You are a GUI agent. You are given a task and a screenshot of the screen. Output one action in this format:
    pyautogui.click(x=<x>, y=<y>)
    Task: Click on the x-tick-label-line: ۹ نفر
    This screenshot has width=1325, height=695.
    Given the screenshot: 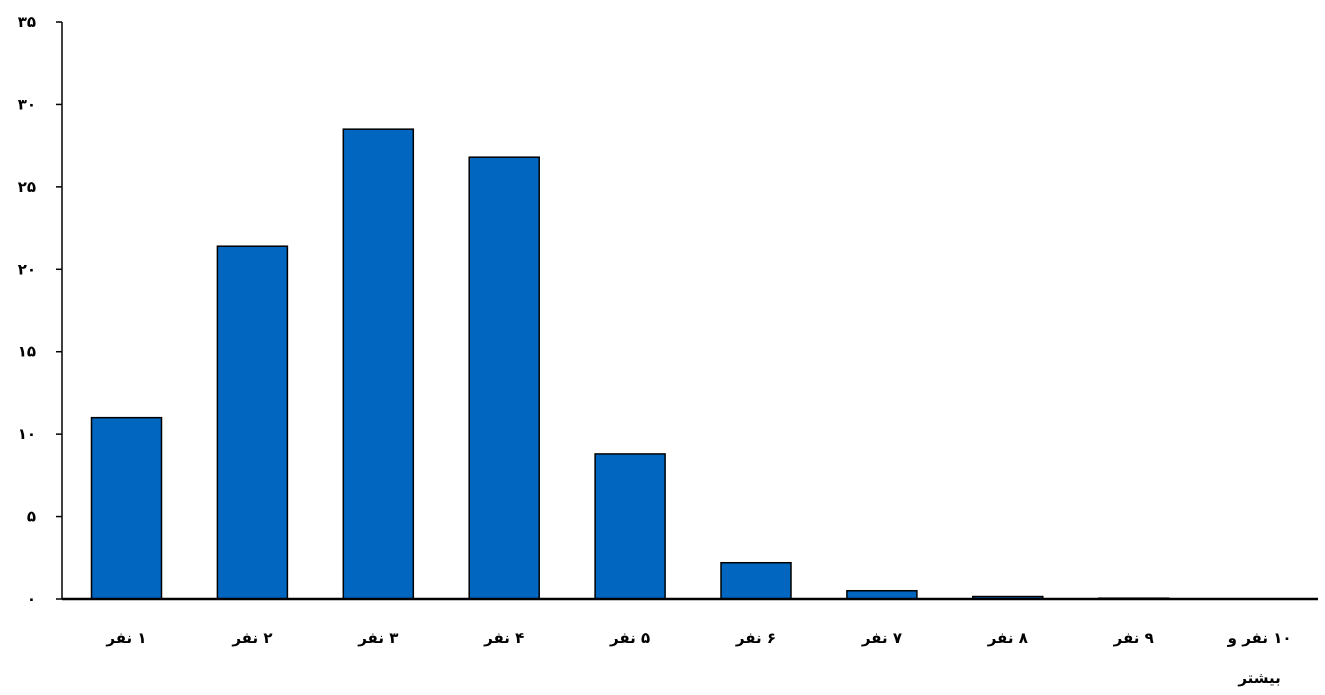 What is the action you would take?
    pyautogui.click(x=1133, y=638)
    